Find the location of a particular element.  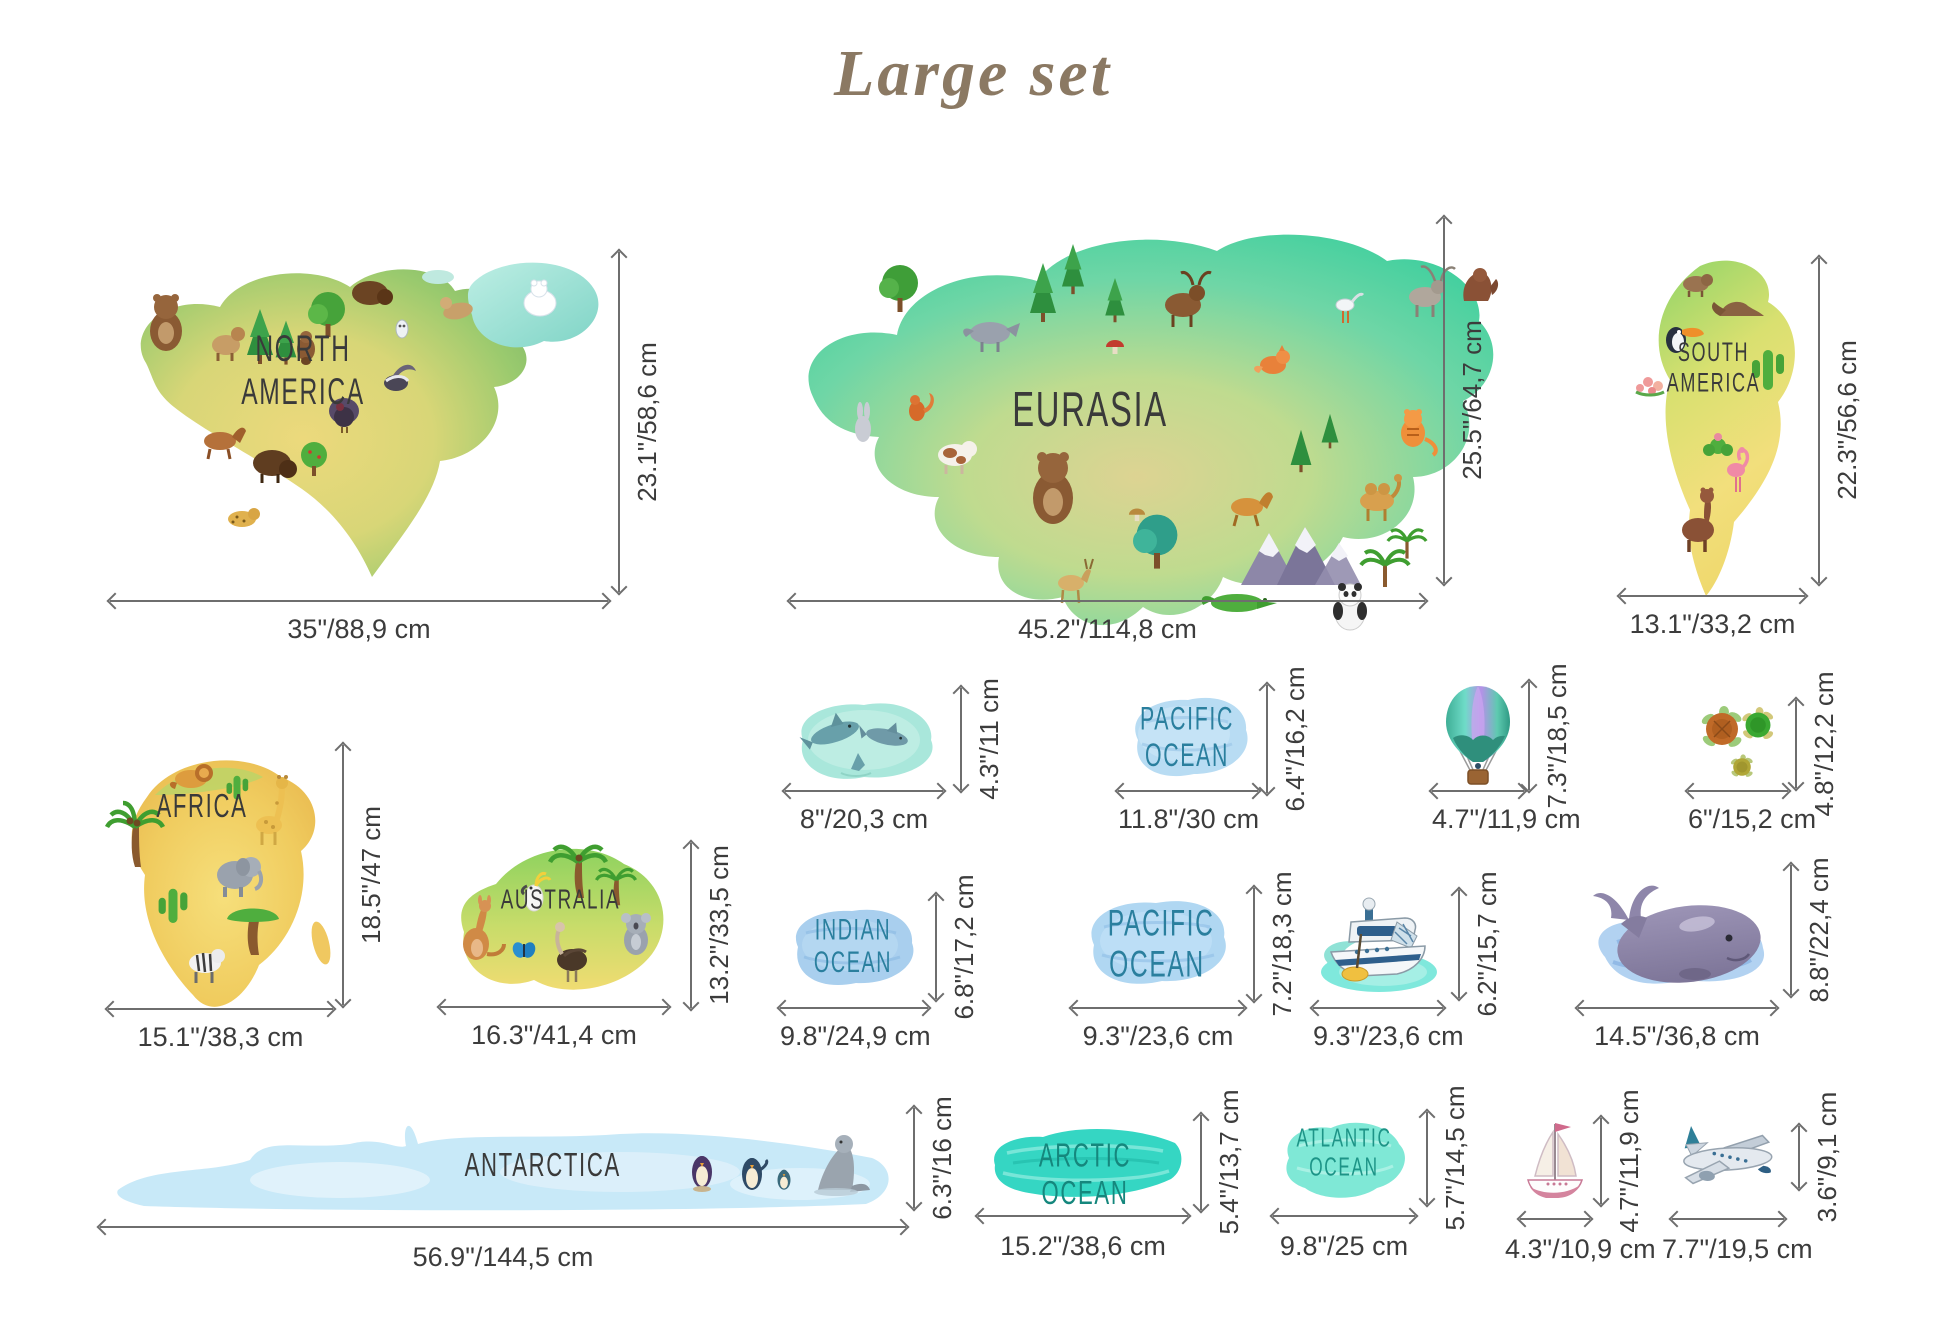

skunk-icon is located at coordinates (400, 377).